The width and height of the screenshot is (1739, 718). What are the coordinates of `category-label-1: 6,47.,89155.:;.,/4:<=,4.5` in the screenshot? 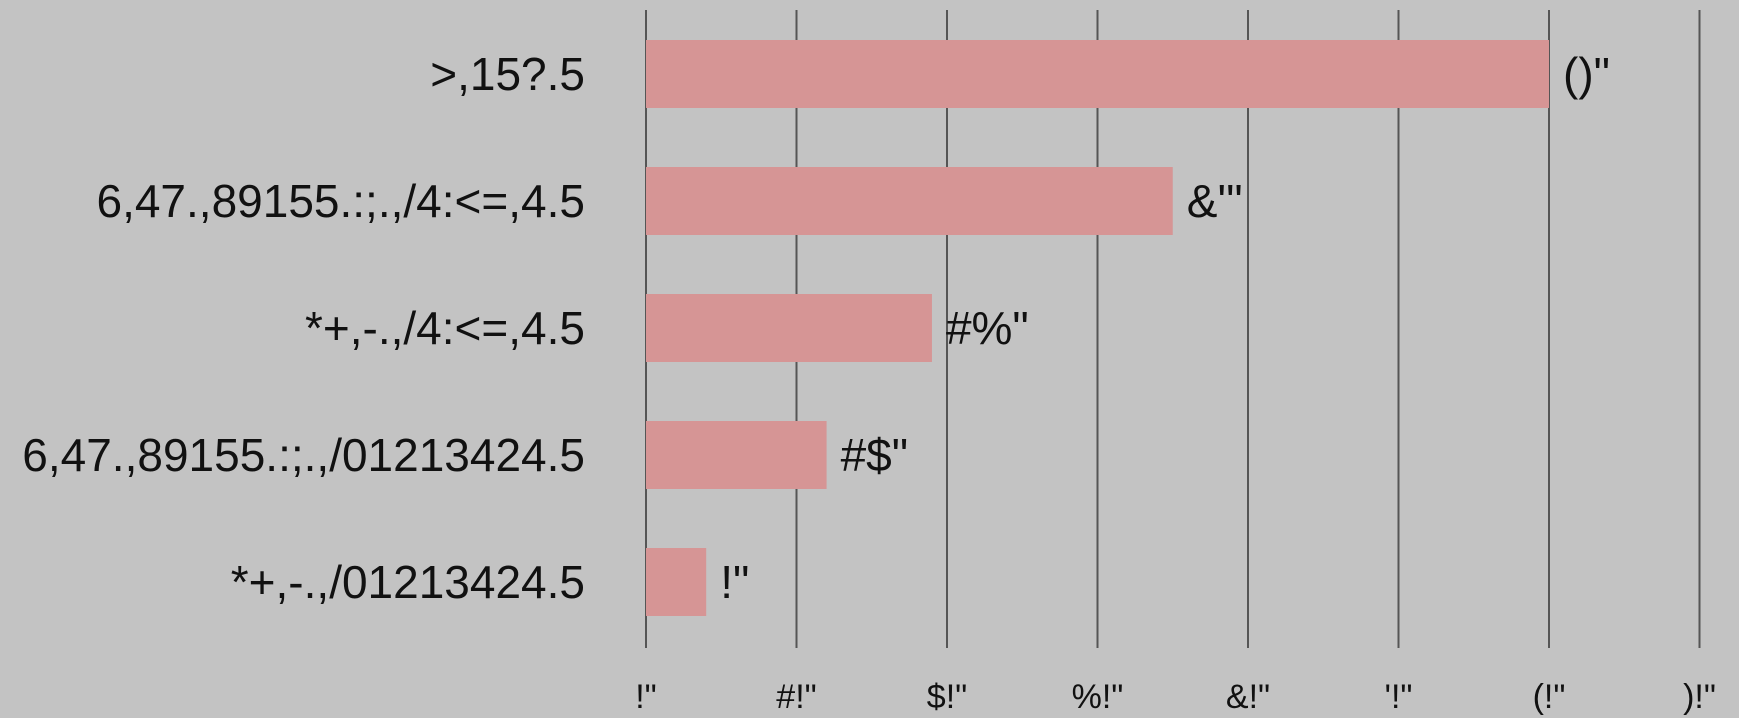 It's located at (340, 201).